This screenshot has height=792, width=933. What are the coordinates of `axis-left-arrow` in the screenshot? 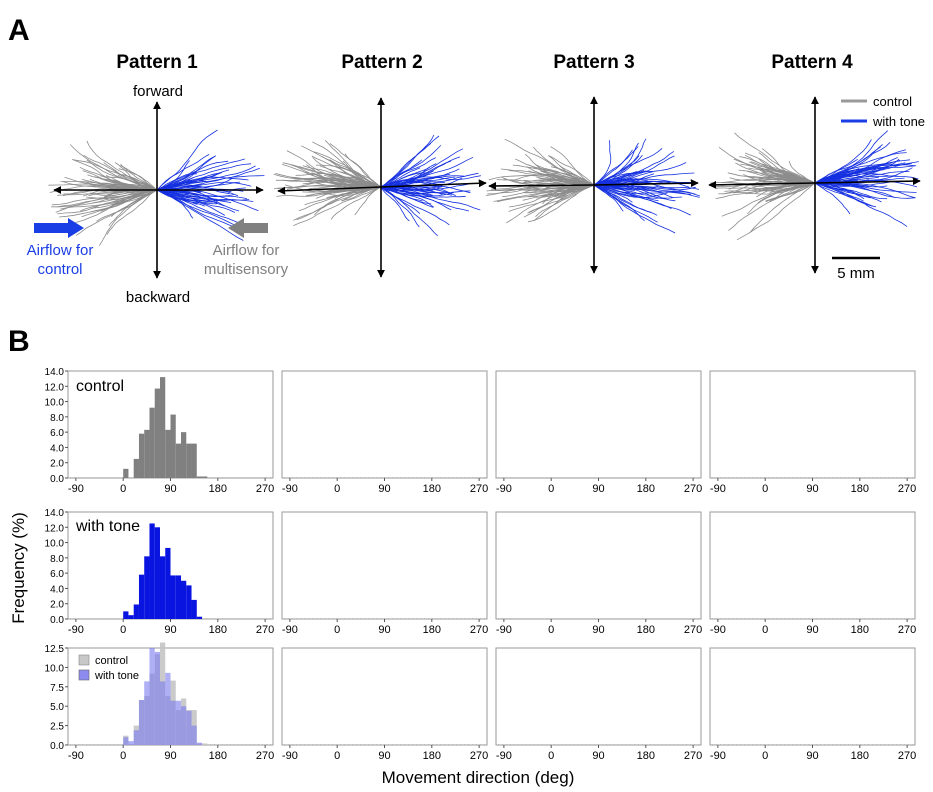 It's located at (762, 184).